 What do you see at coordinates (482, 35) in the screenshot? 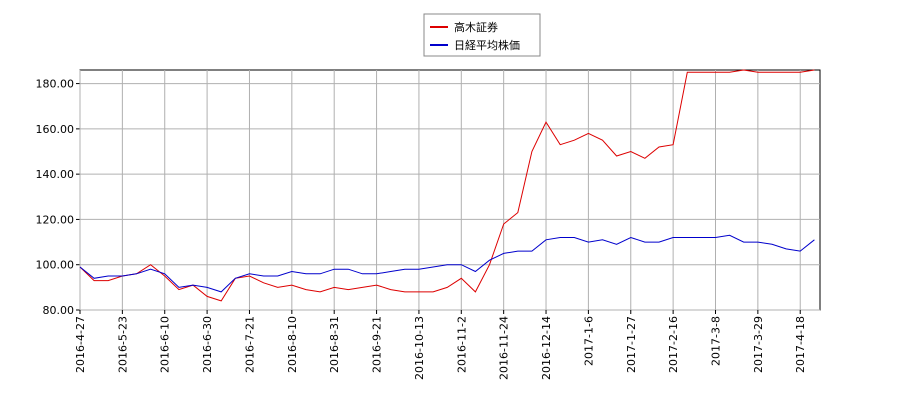
I see `legend` at bounding box center [482, 35].